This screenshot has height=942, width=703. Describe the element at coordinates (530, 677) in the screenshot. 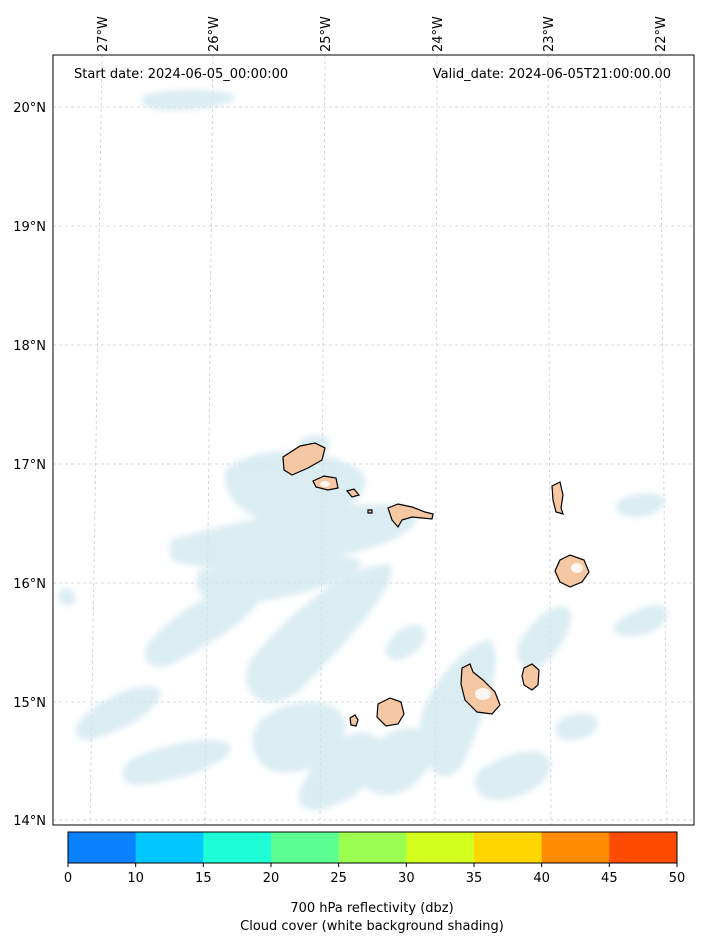

I see `island-maio` at that location.